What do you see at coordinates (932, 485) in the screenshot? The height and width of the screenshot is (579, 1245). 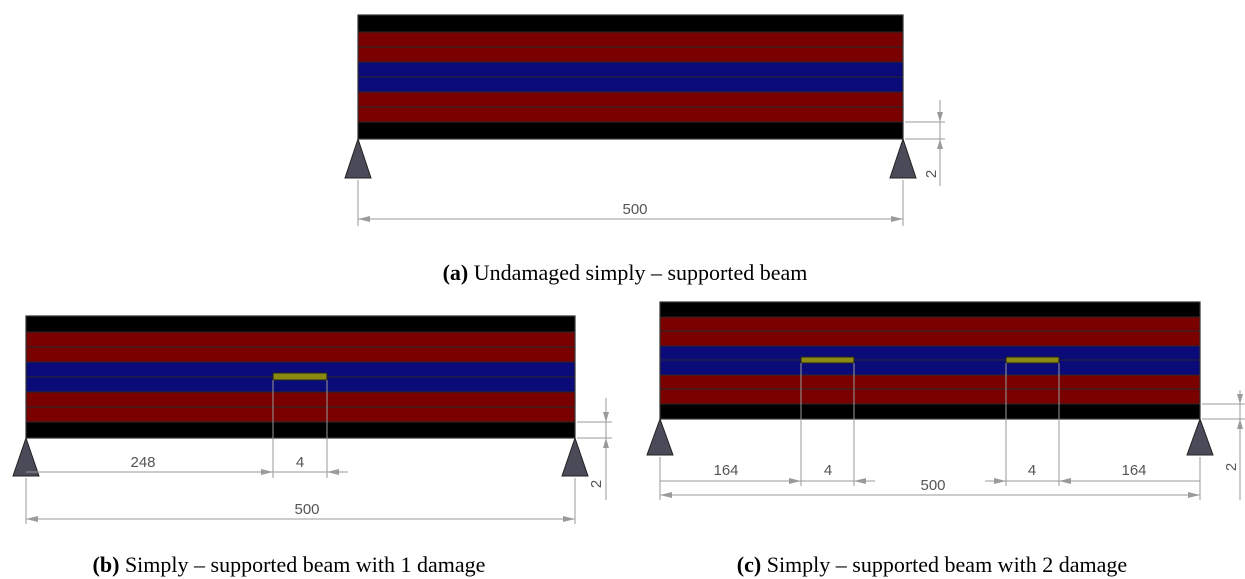 I see `span-label-c: 500` at bounding box center [932, 485].